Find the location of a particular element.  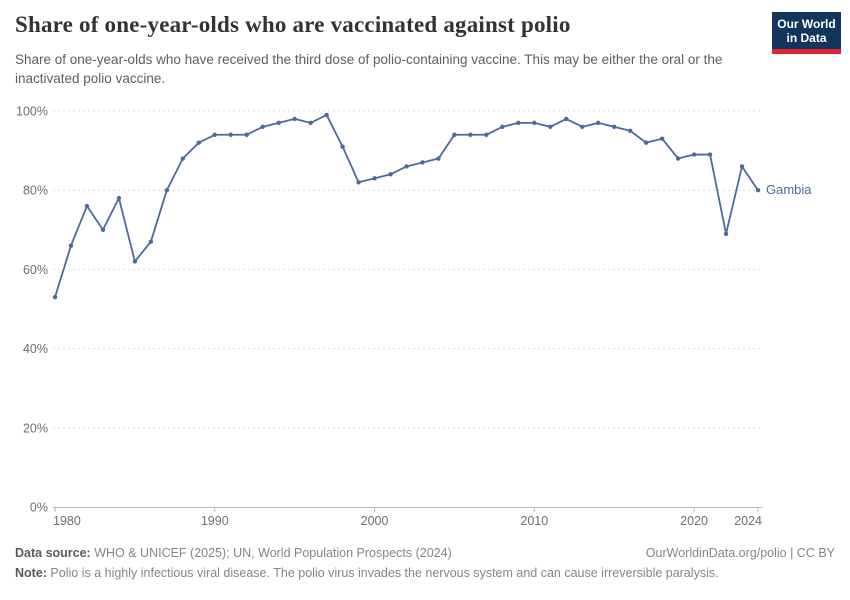

x-axis-tick-label: 2020 is located at coordinates (694, 521).